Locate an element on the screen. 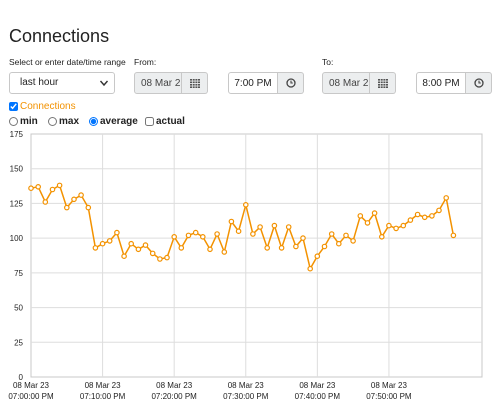 The height and width of the screenshot is (403, 500). mode-actual-option: actual is located at coordinates (165, 121).